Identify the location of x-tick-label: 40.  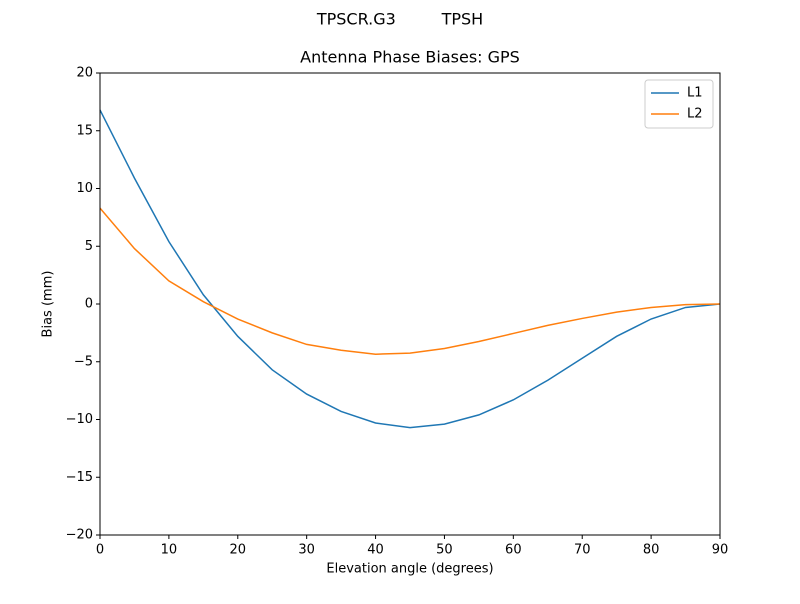
(375, 550).